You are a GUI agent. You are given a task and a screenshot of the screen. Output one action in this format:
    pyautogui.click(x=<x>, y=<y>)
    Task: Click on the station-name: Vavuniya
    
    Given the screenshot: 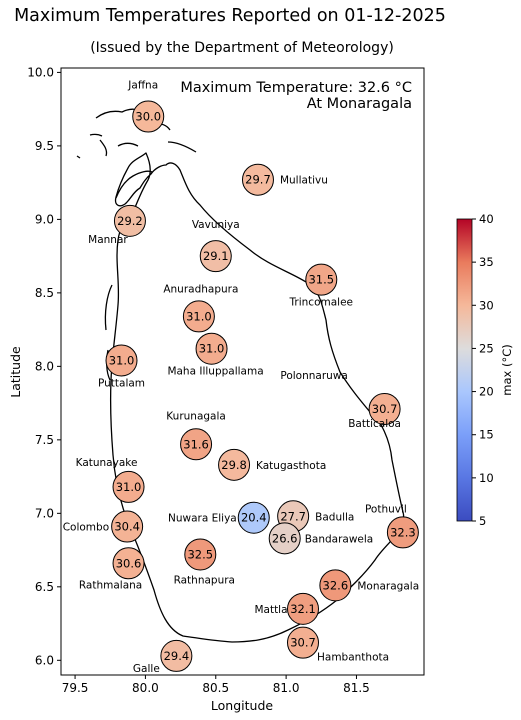 What is the action you would take?
    pyautogui.click(x=216, y=225)
    